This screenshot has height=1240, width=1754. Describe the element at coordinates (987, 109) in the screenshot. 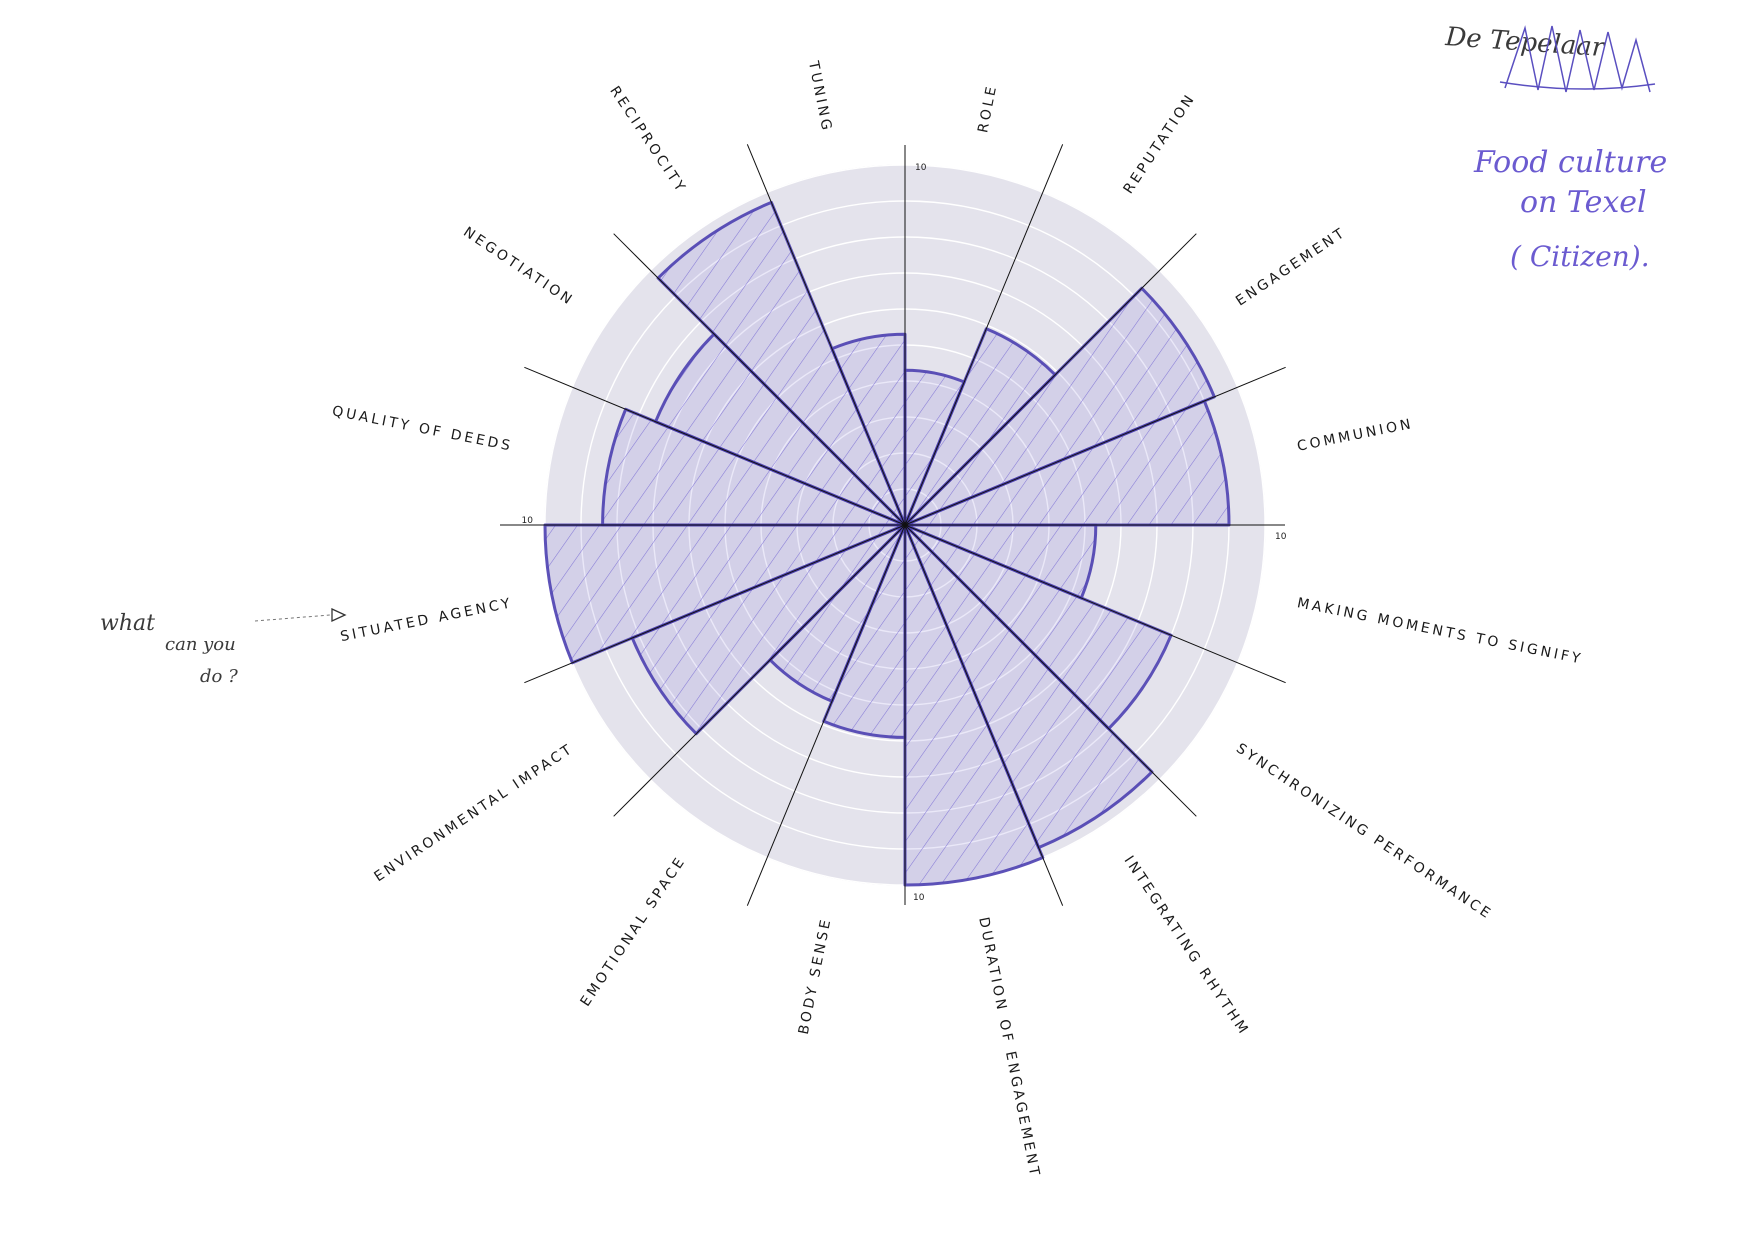

I see `category-label: ROLE` at that location.